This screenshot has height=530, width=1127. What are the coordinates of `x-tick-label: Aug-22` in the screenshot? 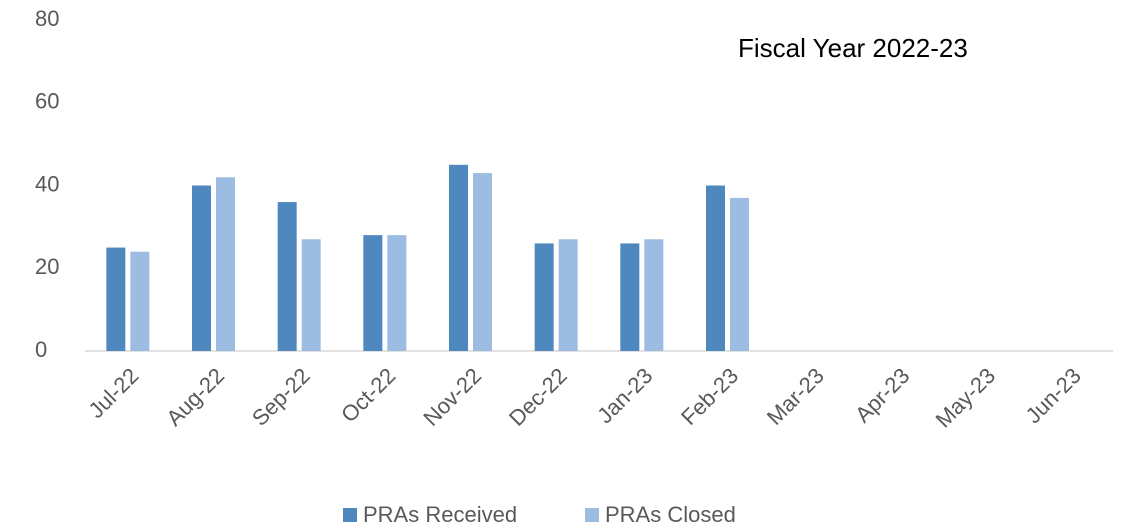 It's located at (195, 397).